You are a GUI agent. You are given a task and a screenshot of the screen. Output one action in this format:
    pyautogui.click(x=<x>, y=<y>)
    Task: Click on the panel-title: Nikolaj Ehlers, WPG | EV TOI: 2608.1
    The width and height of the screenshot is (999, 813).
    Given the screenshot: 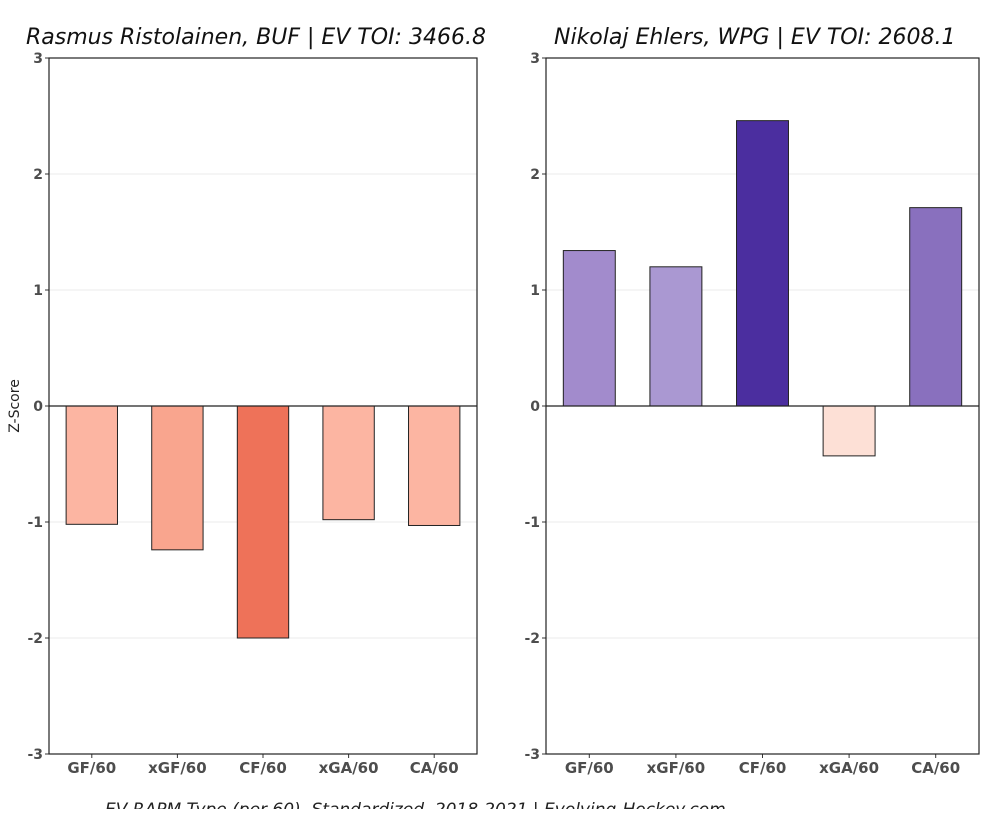 What is the action you would take?
    pyautogui.click(x=755, y=37)
    